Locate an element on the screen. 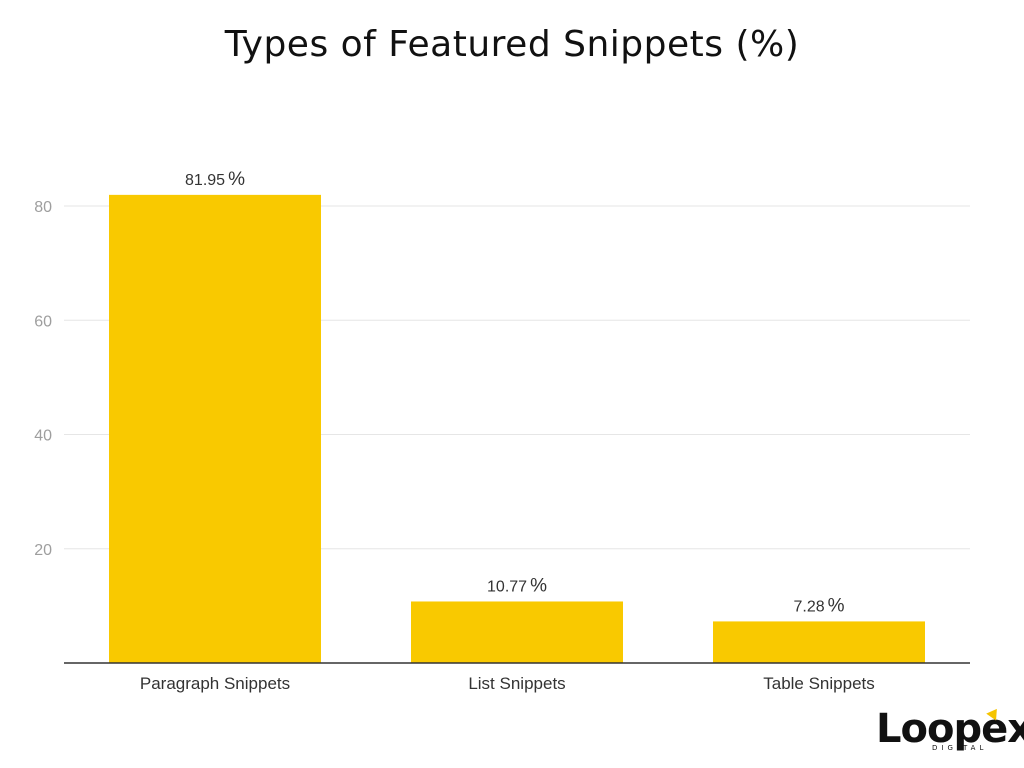 The height and width of the screenshot is (768, 1024). y-tick-label: 40 is located at coordinates (43, 436).